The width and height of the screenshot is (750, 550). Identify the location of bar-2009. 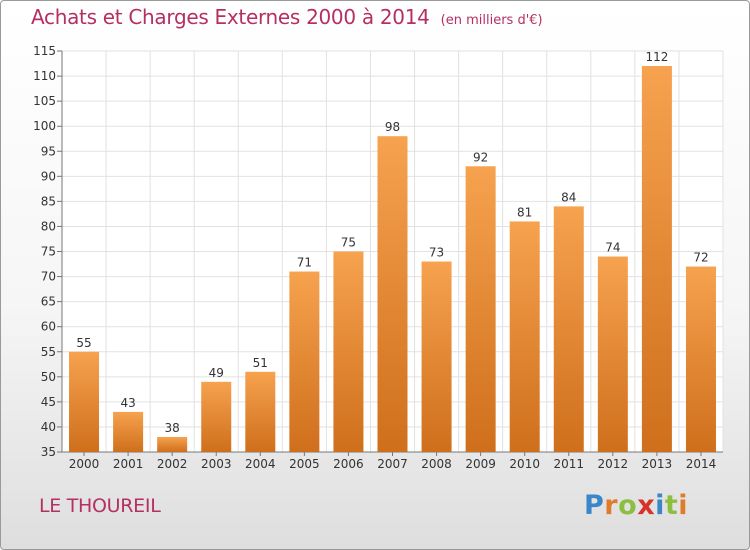
(480, 309).